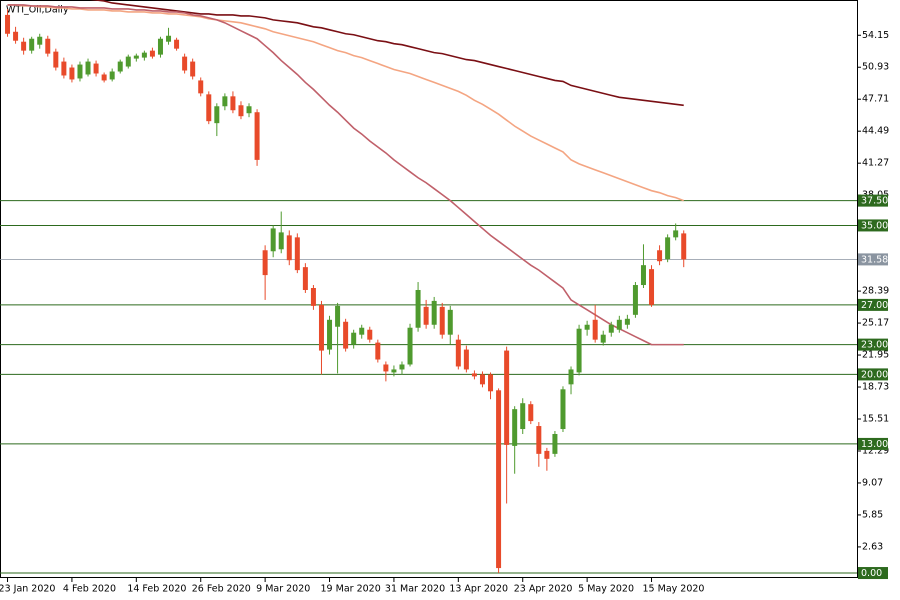  I want to click on level-label: 35.00, so click(874, 225).